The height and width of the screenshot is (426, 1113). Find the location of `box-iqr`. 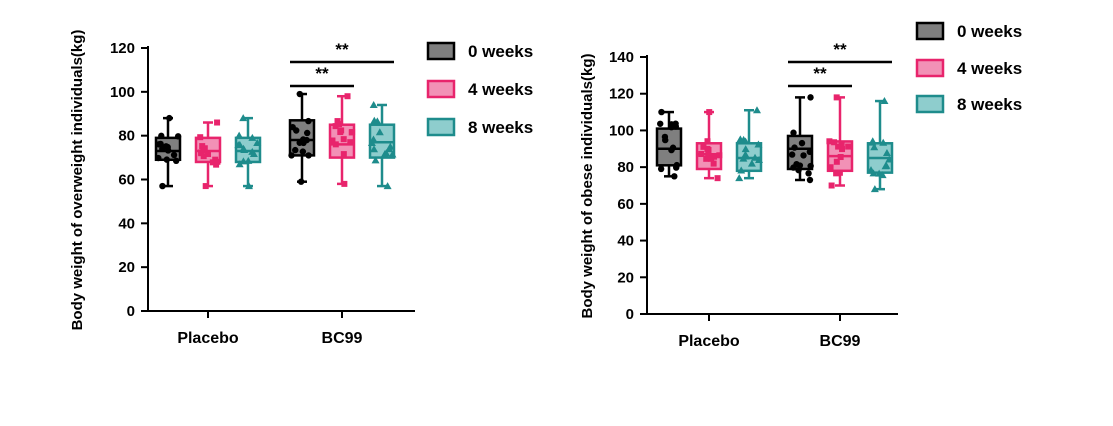

box-iqr is located at coordinates (669, 147).